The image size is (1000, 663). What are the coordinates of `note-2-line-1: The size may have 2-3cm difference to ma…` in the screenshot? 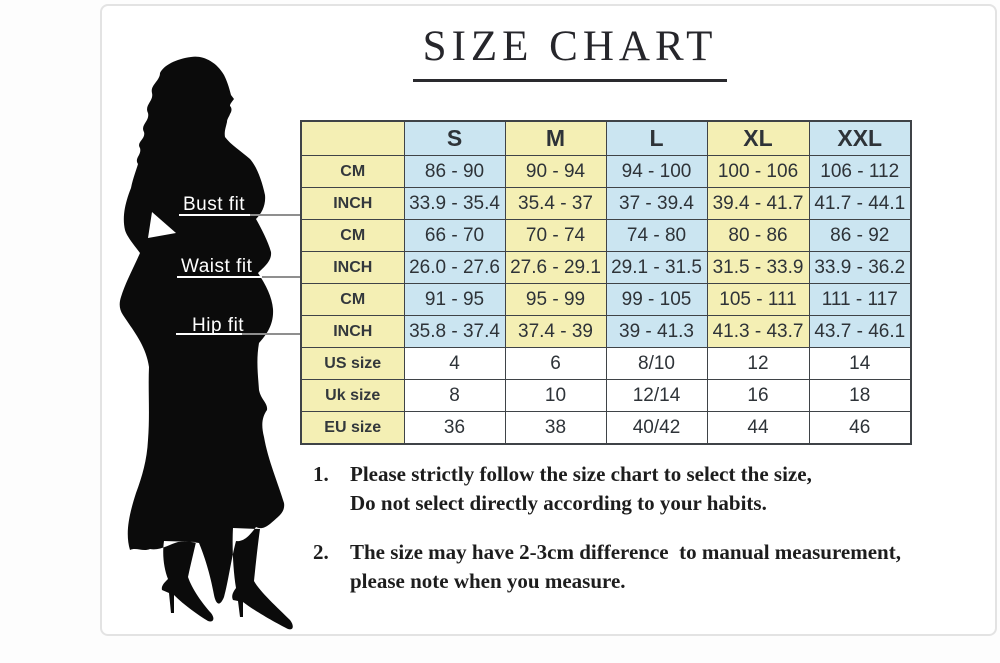 It's located at (625, 552).